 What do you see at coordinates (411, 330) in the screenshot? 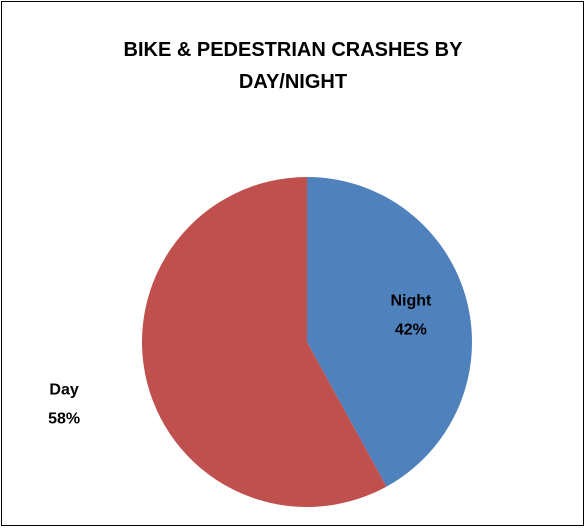
I see `slice-value-label: 42%` at bounding box center [411, 330].